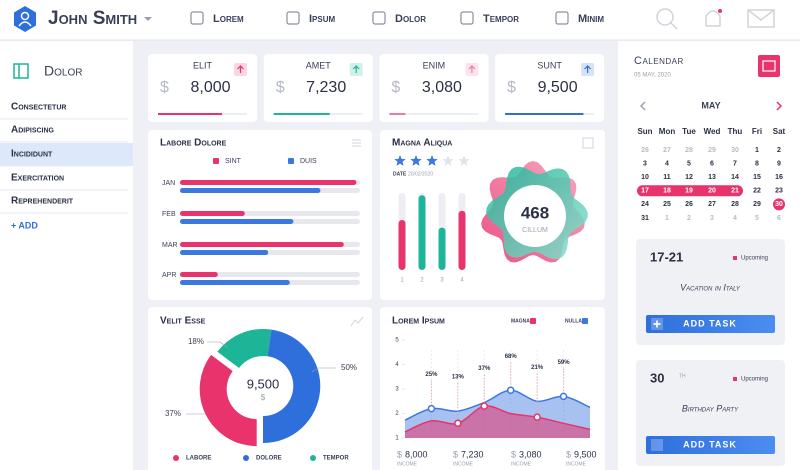 This screenshot has height=470, width=800. I want to click on plus-icon, so click(657, 324).